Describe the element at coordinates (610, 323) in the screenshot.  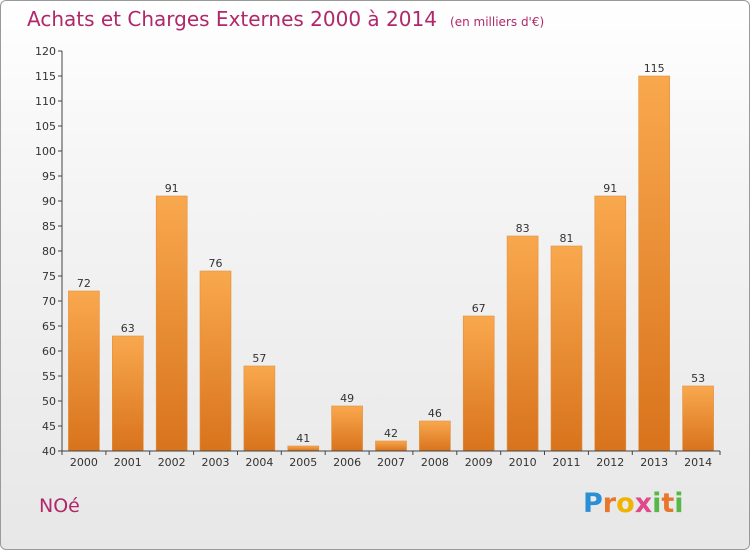
I see `bar-2012` at that location.